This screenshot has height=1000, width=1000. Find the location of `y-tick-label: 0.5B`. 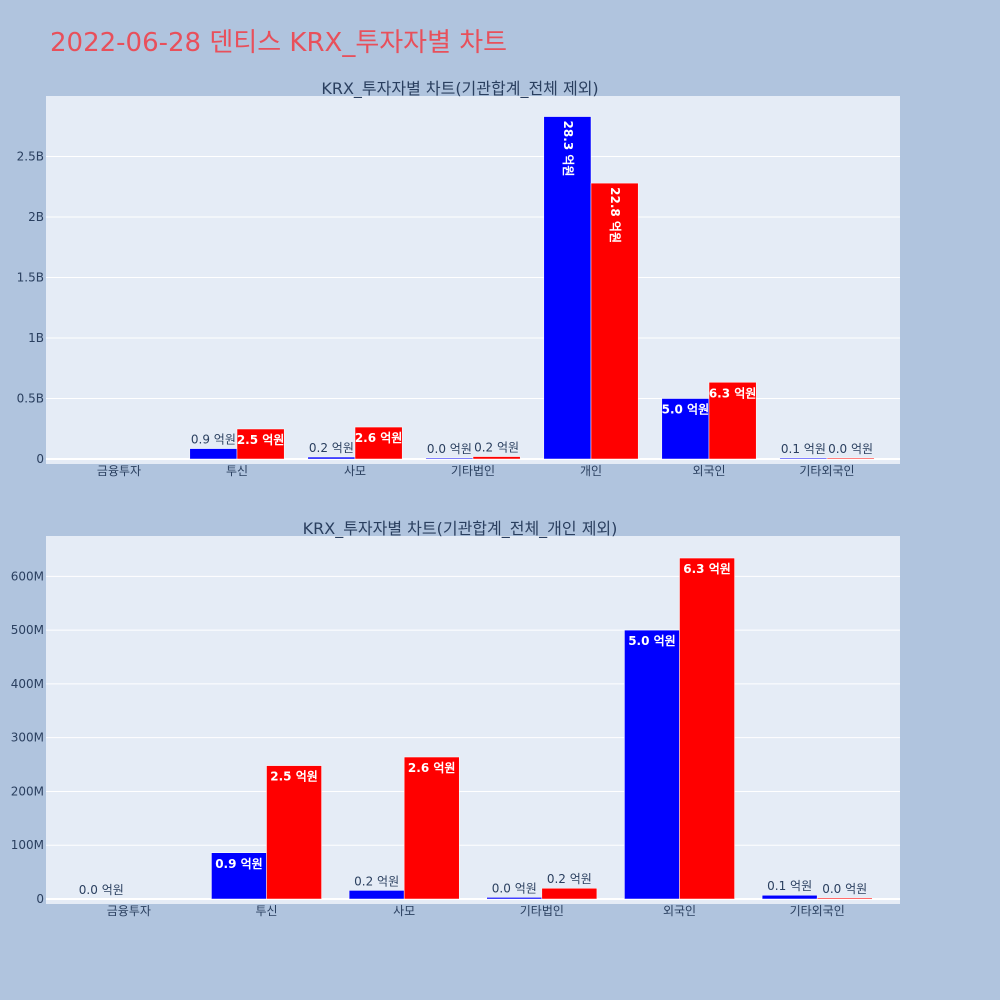

y-tick-label: 0.5B is located at coordinates (30, 399).